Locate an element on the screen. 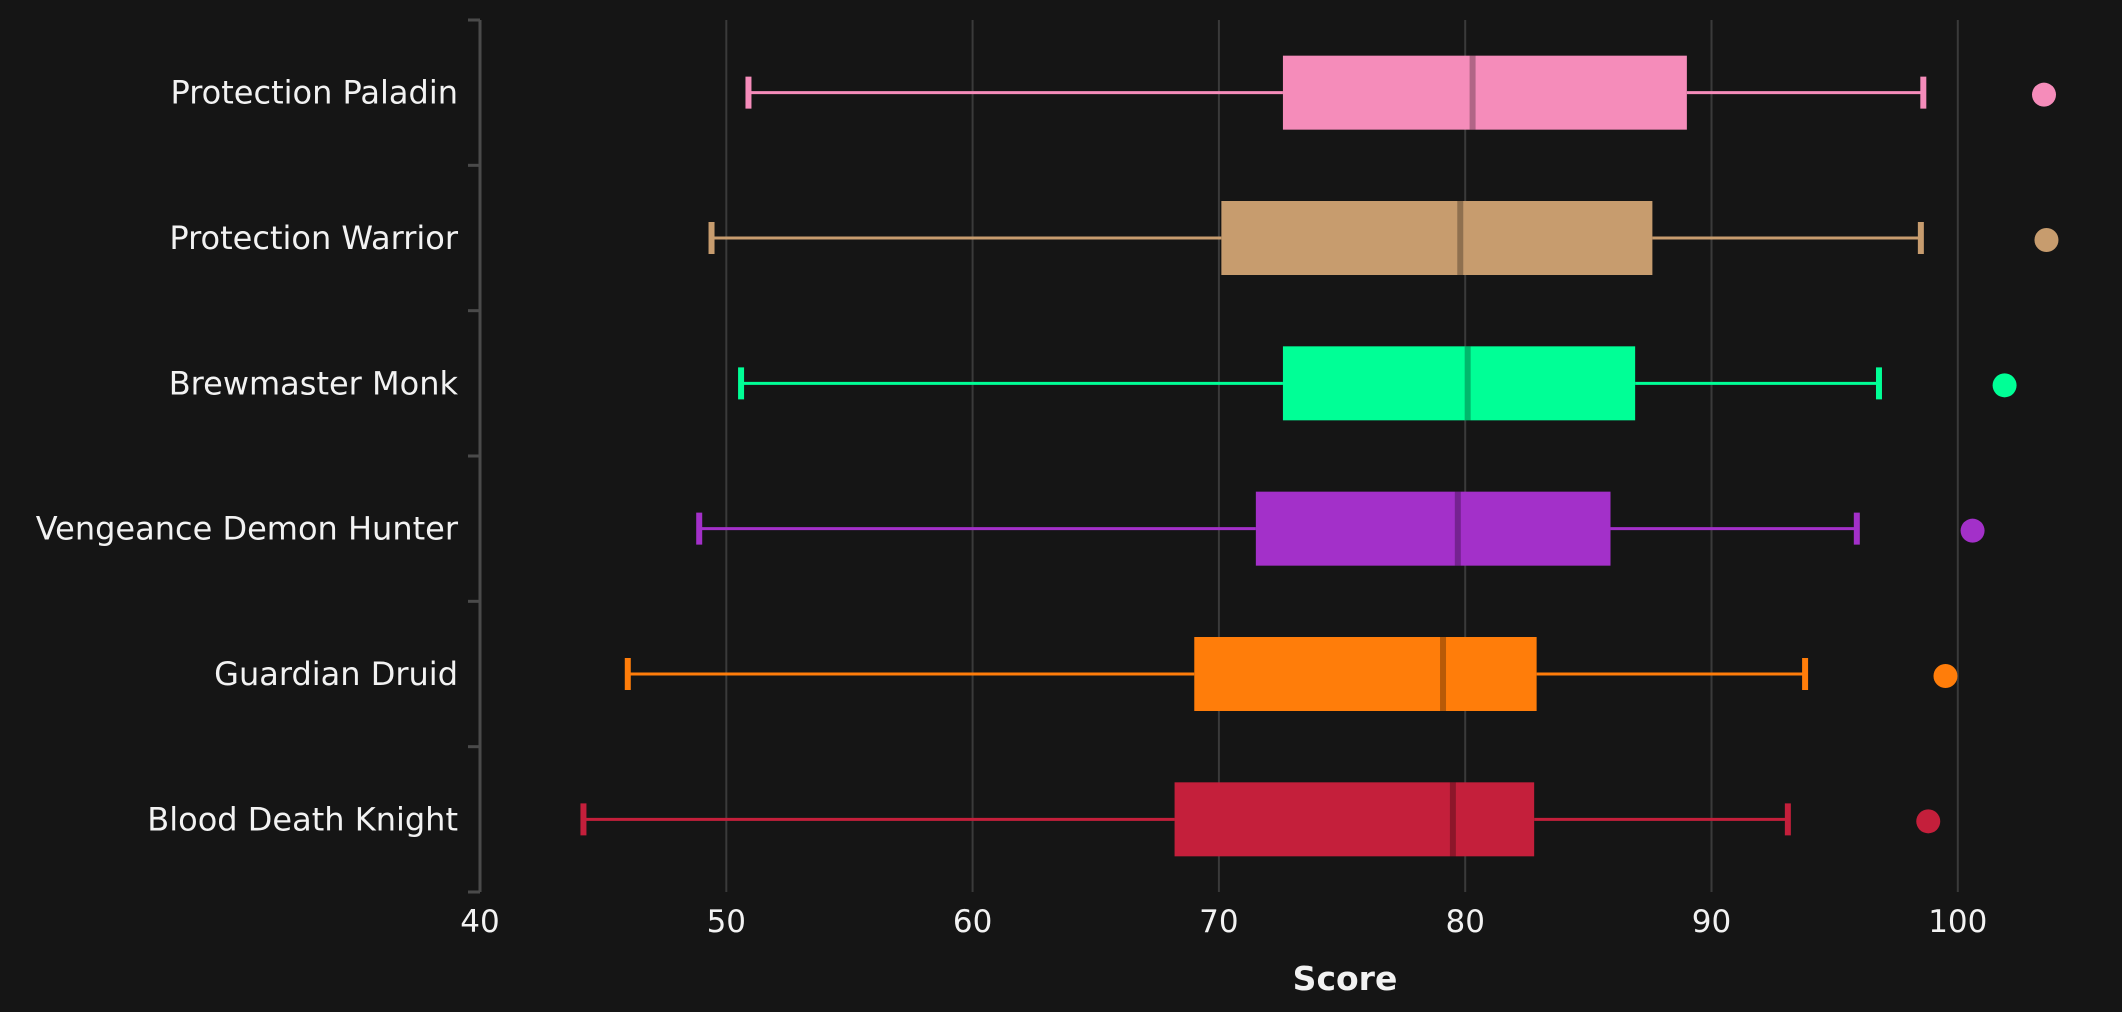 This screenshot has height=1012, width=2122. box-vengeance-demon-hunter is located at coordinates (1340, 528).